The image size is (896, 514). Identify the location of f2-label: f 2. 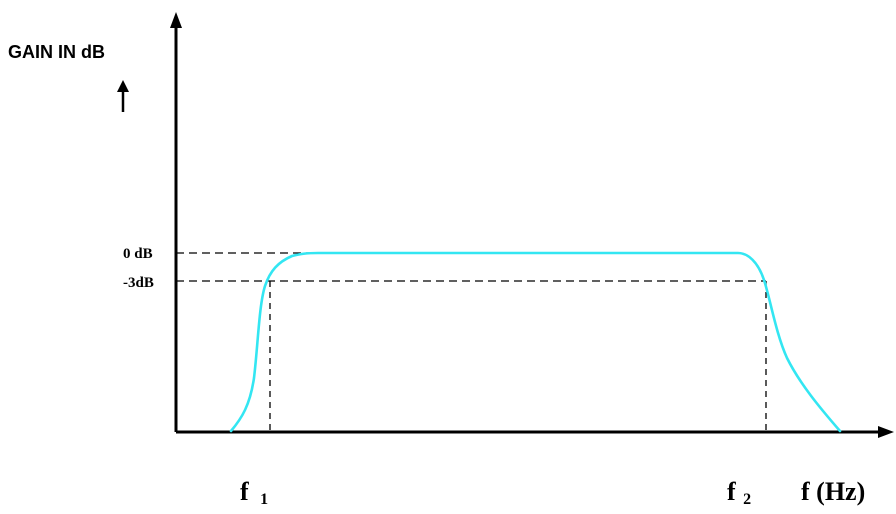
(739, 492).